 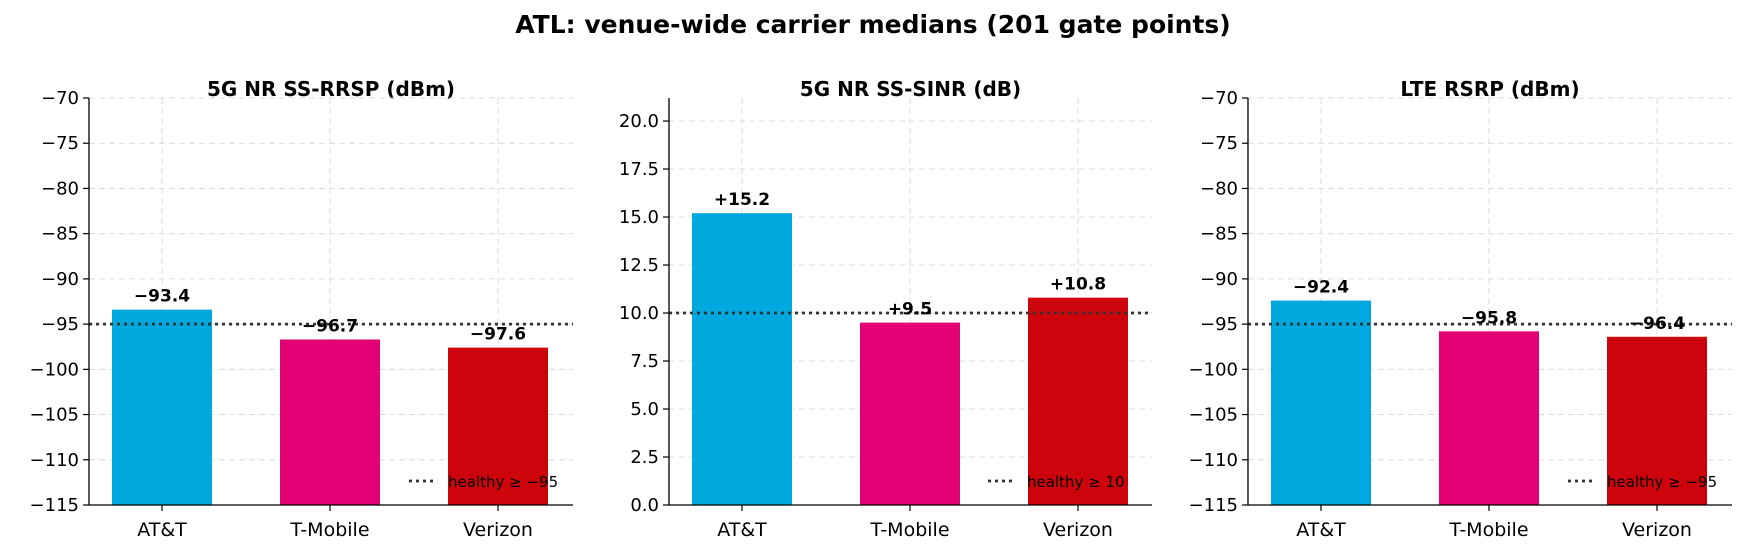 I want to click on bar-value-label: −95.8, so click(x=1489, y=318).